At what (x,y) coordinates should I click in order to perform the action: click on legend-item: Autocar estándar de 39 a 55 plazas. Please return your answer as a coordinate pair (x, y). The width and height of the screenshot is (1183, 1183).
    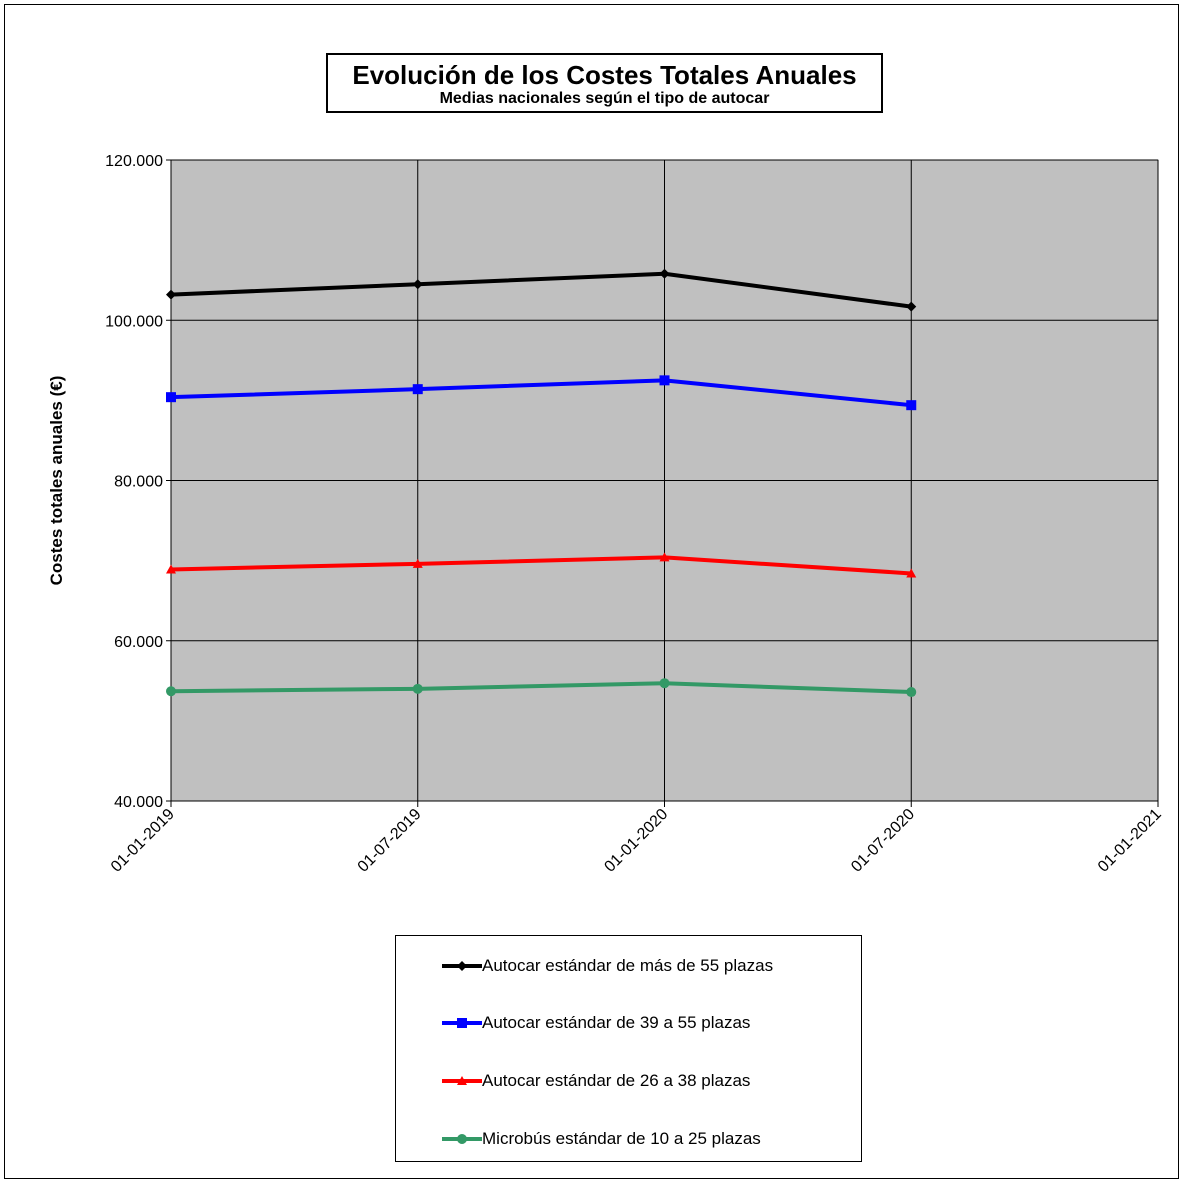
    Looking at the image, I should click on (594, 1023).